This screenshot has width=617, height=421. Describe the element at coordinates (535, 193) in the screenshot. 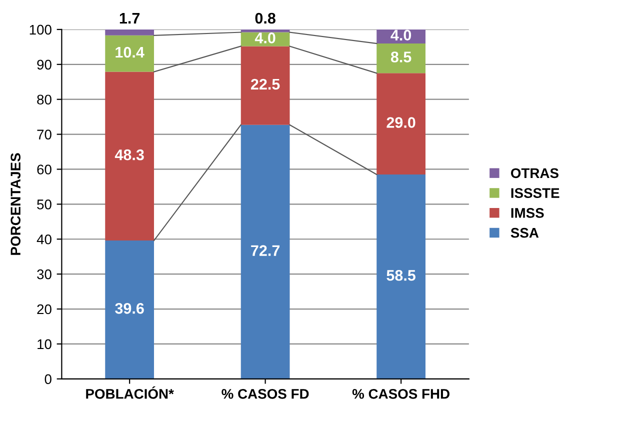

I see `legend-label: ISSSTE` at that location.